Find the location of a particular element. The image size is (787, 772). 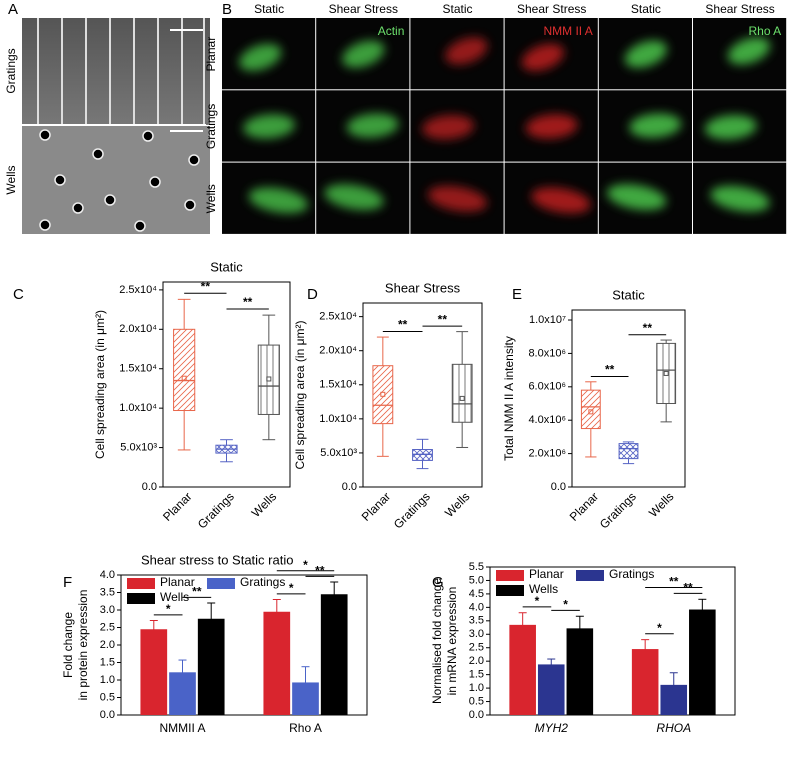

panel-label: C is located at coordinates (18, 294).